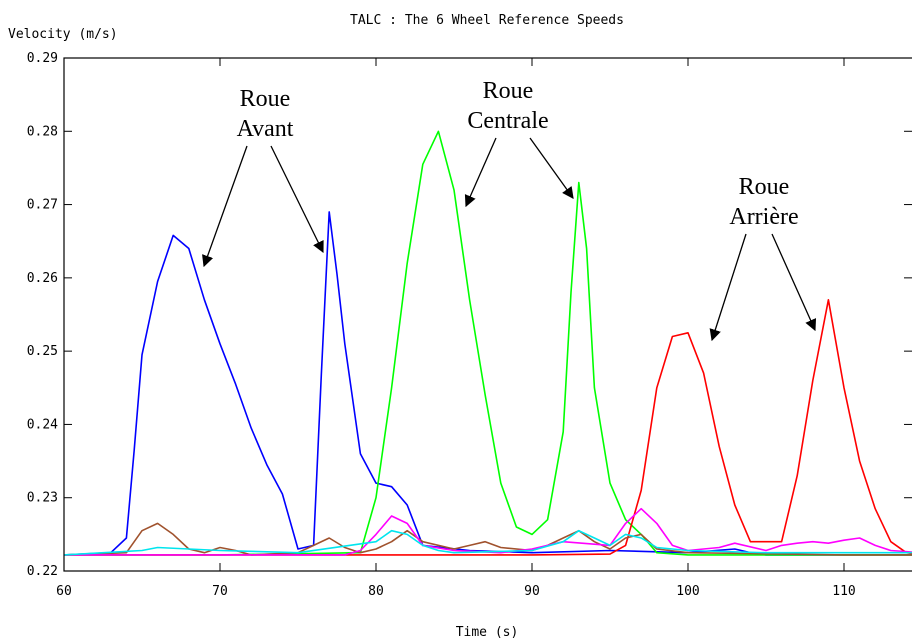 The height and width of the screenshot is (641, 912). Describe the element at coordinates (42, 498) in the screenshot. I see `y-tick-label: 0.23` at that location.